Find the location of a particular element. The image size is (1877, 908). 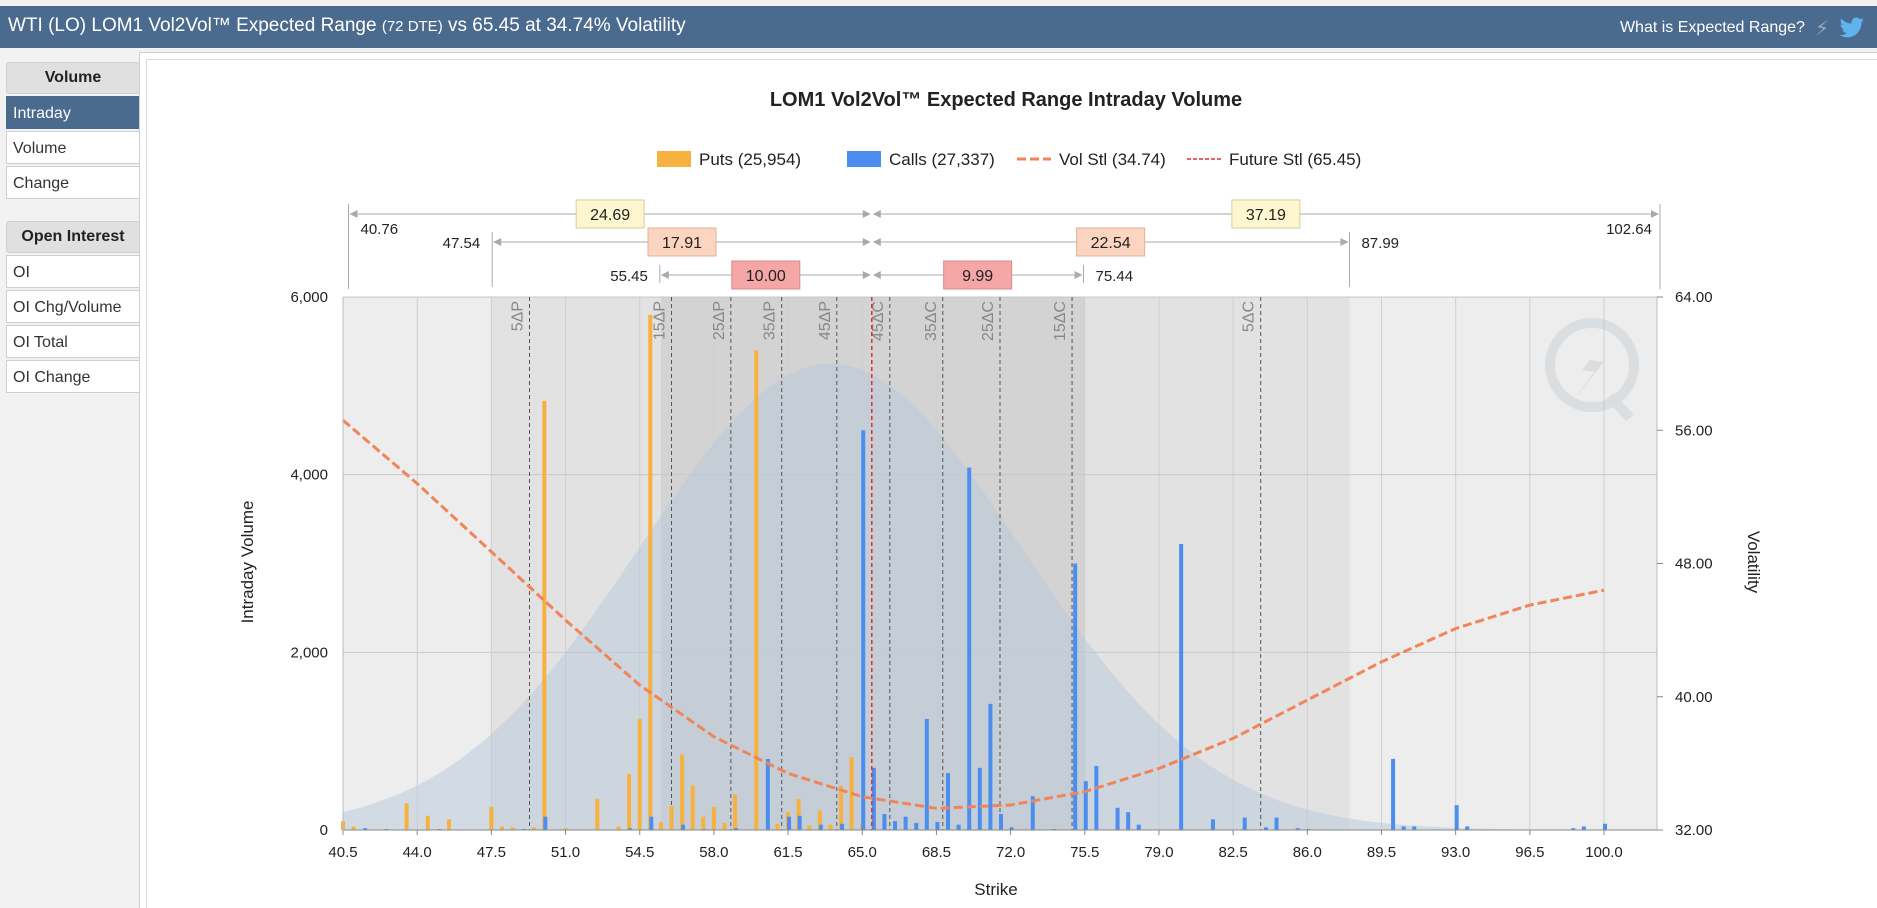

sidebar-section-open-interest: Open Interest is located at coordinates (73, 237).